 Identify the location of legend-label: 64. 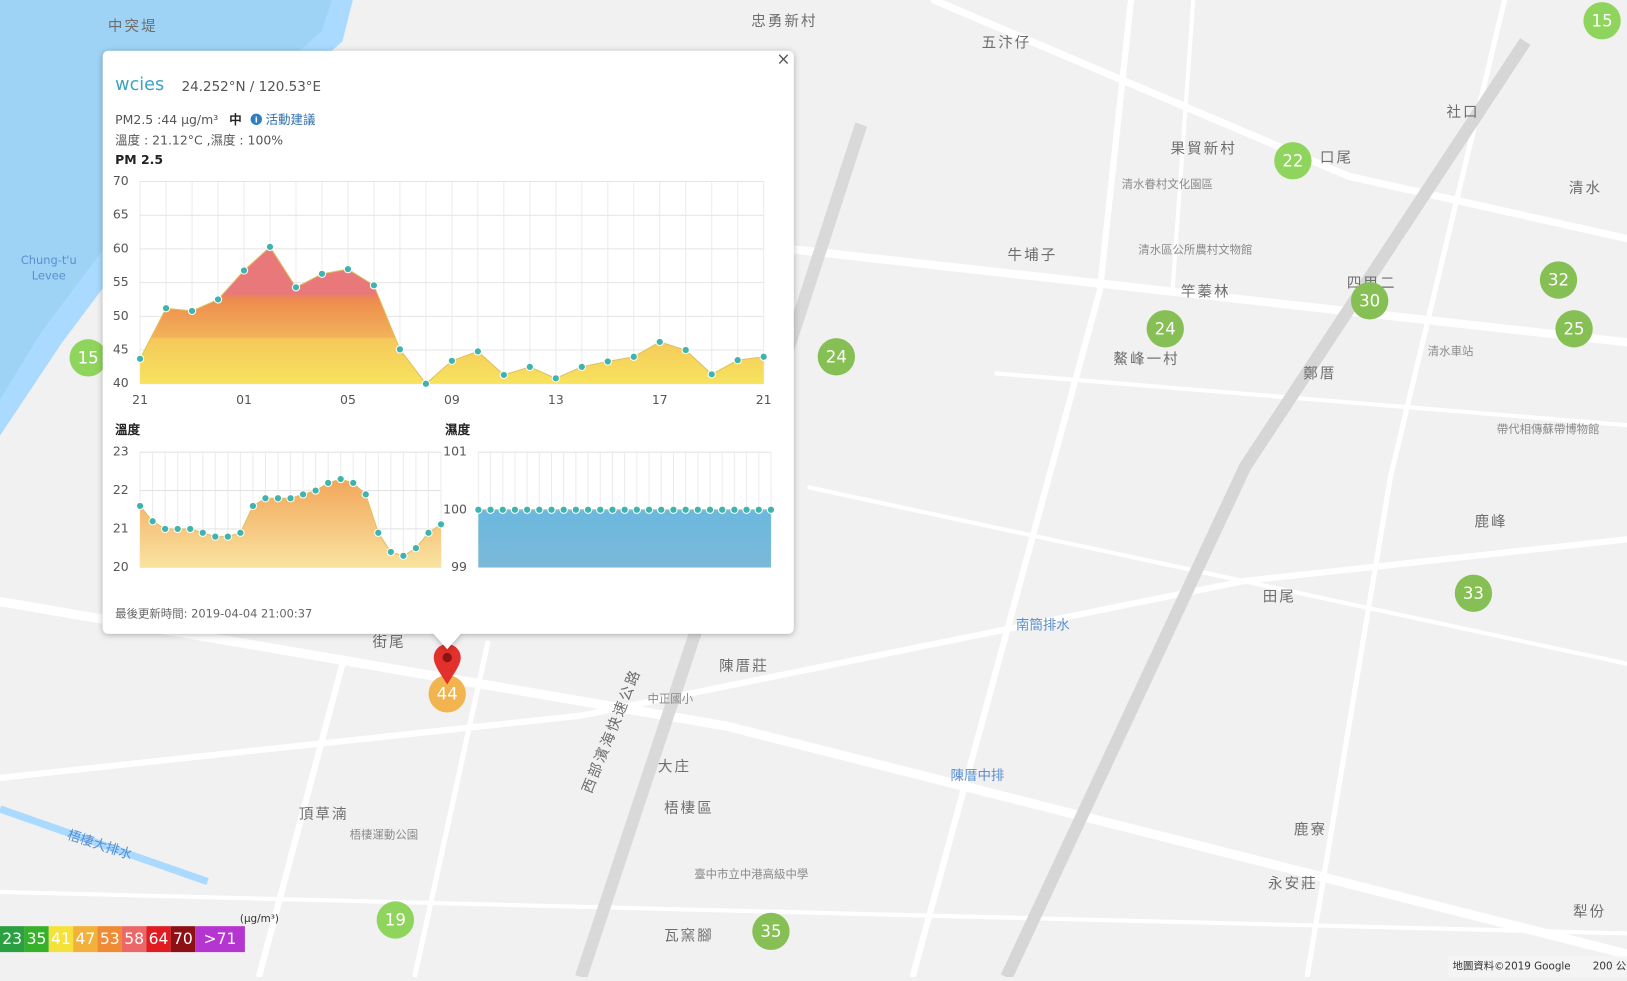
(159, 939).